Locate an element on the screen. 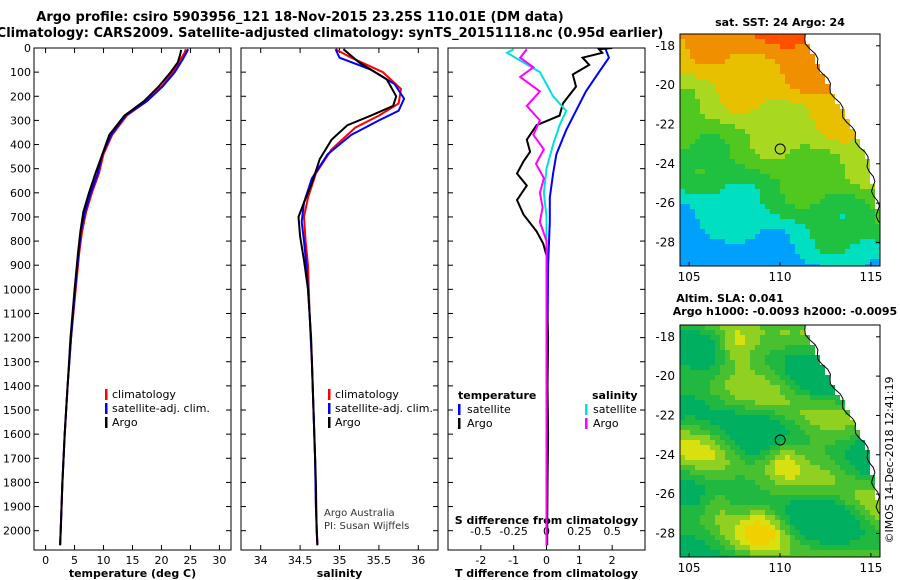 The width and height of the screenshot is (900, 580). x-tick-label: 1 is located at coordinates (579, 560).